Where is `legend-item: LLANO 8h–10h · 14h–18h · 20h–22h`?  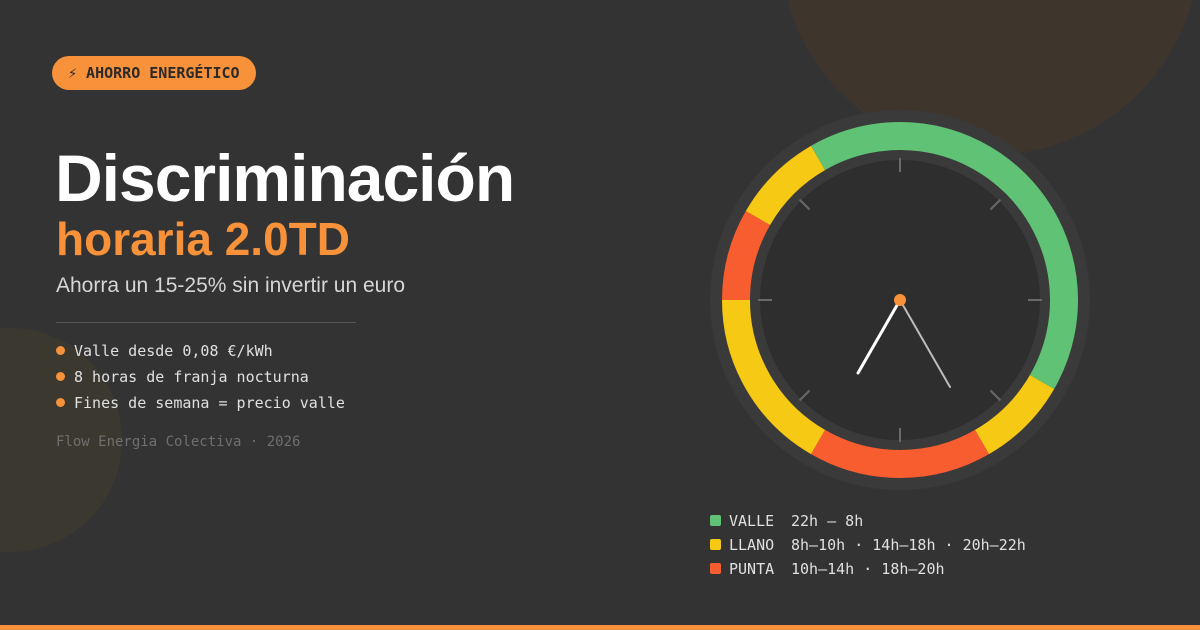 legend-item: LLANO 8h–10h · 14h–18h · 20h–22h is located at coordinates (868, 545).